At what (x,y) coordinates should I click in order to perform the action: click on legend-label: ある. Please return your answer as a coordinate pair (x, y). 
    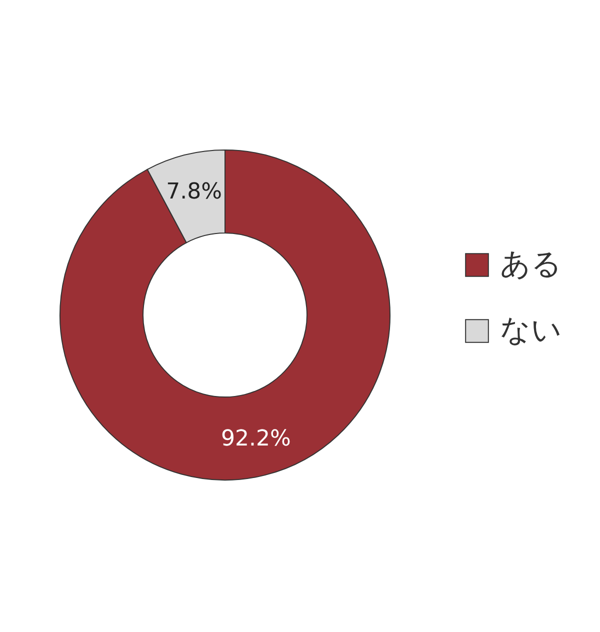
    Looking at the image, I should click on (531, 264).